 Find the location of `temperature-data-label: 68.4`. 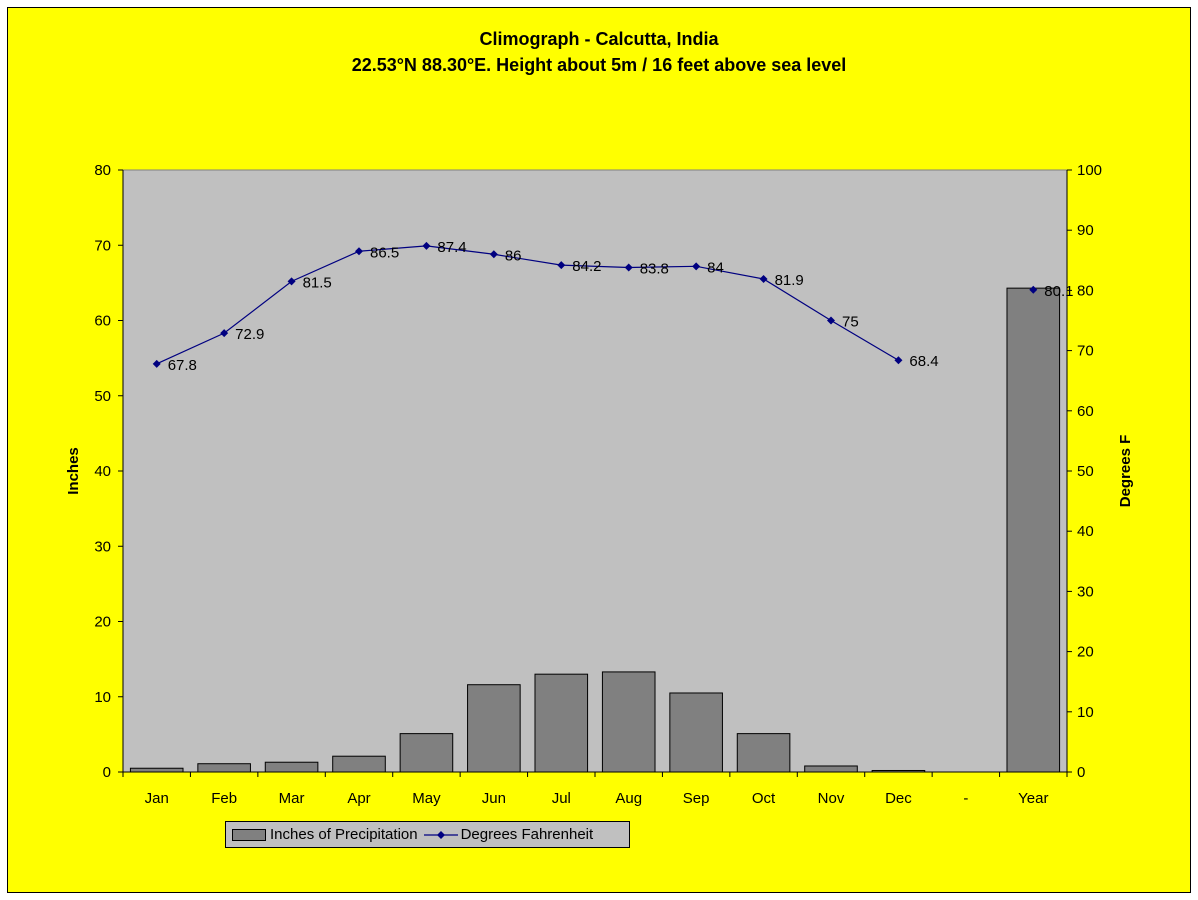

temperature-data-label: 68.4 is located at coordinates (923, 361).